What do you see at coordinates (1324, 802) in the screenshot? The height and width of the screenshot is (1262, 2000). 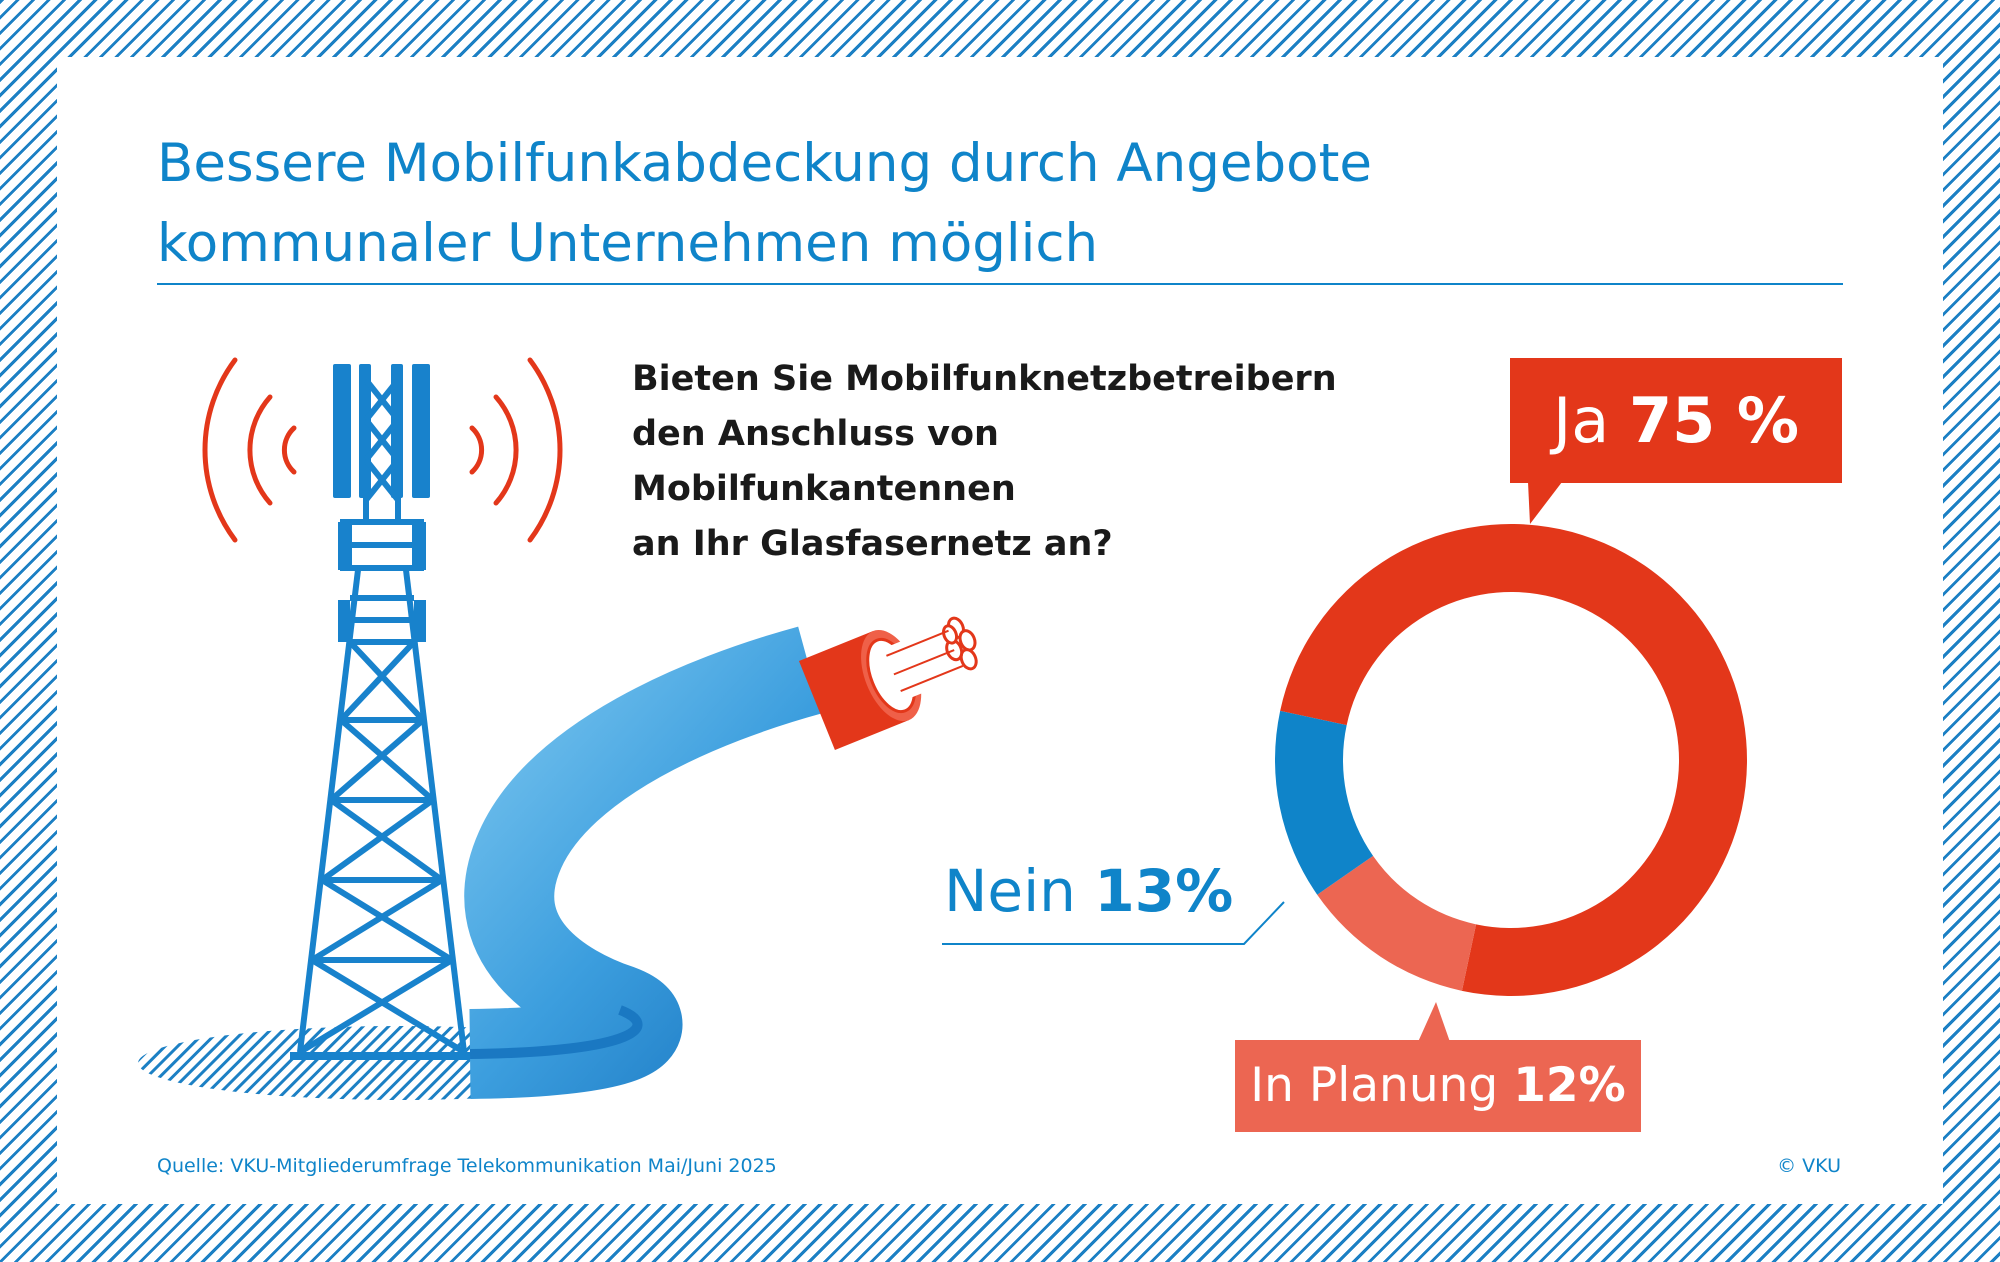 I see `donut-slice-nein` at bounding box center [1324, 802].